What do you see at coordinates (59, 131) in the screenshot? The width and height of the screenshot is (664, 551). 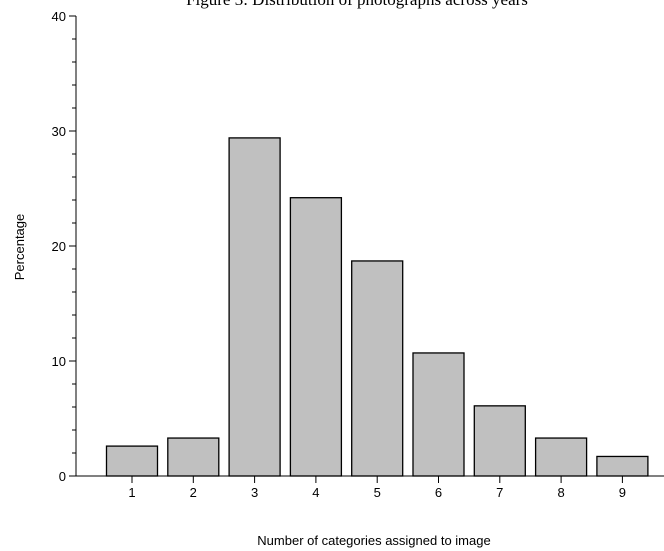 I see `y-tick-label: 30` at bounding box center [59, 131].